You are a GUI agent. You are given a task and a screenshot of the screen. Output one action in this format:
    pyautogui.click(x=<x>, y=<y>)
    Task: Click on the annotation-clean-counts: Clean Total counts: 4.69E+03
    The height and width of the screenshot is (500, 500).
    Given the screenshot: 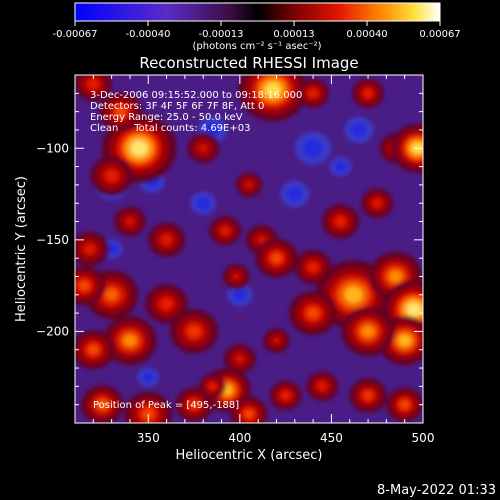 What is the action you would take?
    pyautogui.click(x=170, y=128)
    